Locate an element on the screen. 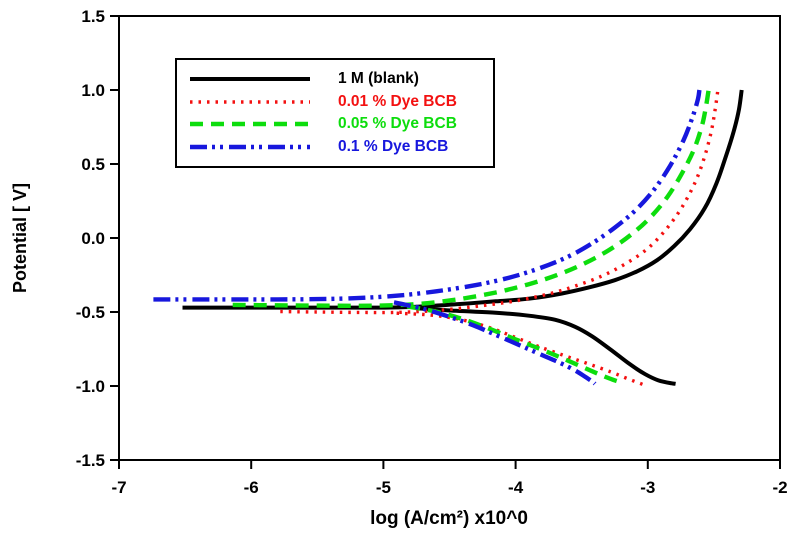  legend-item-1-m-blank: 1 M (blank) is located at coordinates (335, 79).